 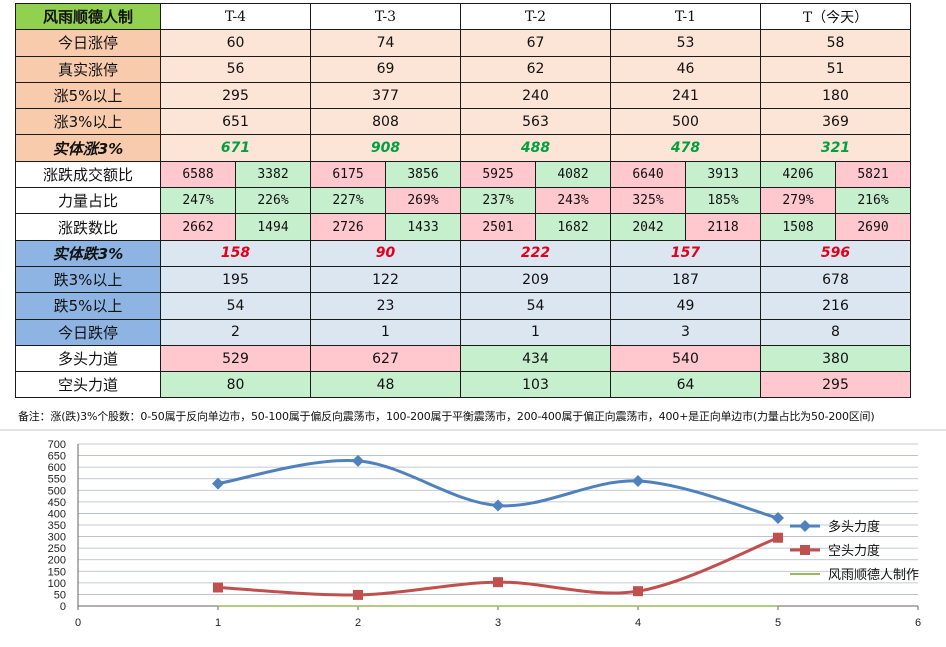 What do you see at coordinates (463, 358) in the screenshot?
I see `table-row: 多头力道 529 627 434 540 380` at bounding box center [463, 358].